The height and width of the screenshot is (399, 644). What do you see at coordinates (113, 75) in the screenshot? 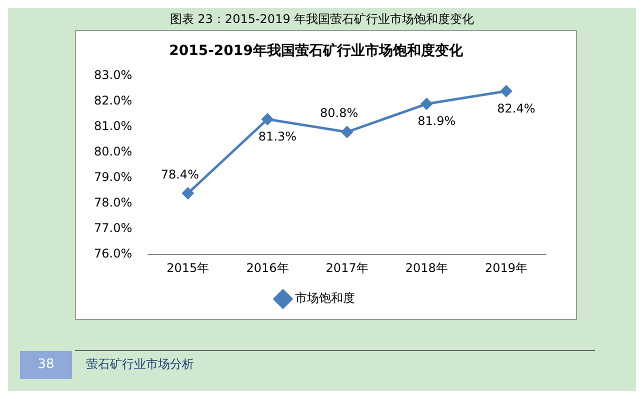
I see `y-tick-label: 83.0%` at bounding box center [113, 75].